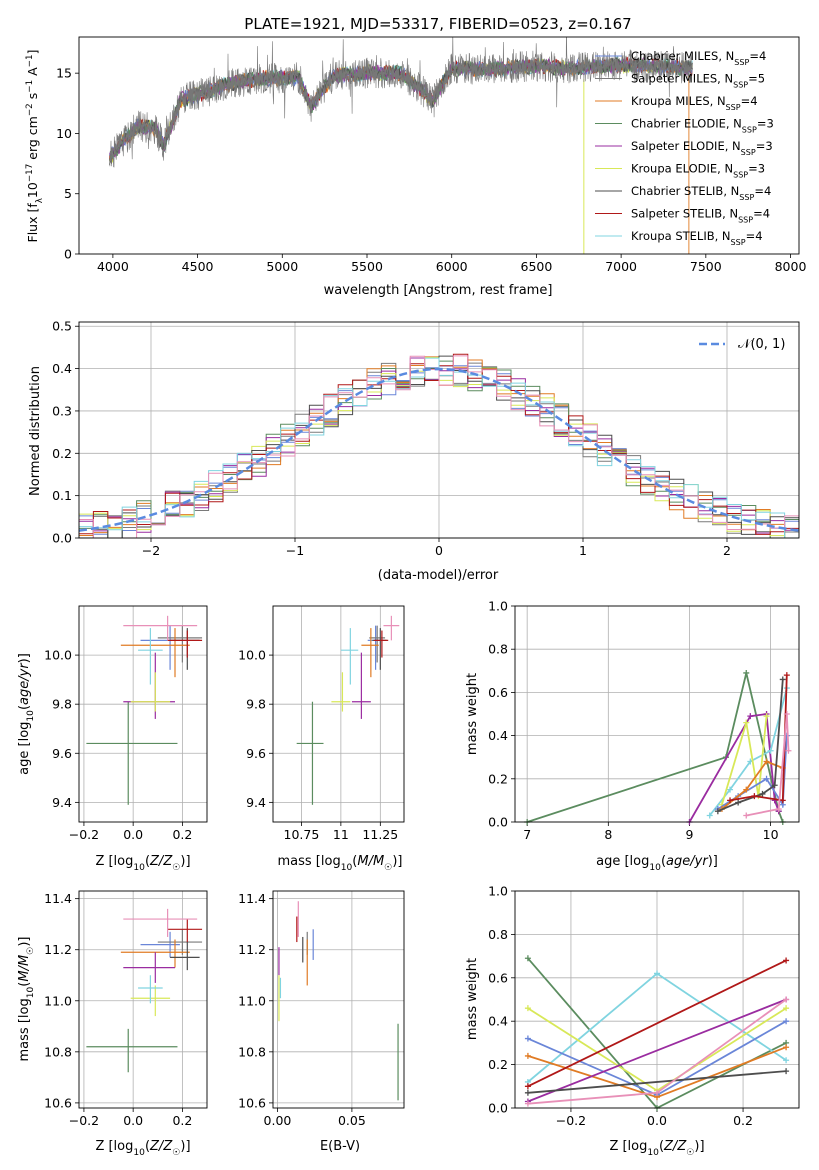 Image resolution: width=819 pixels, height=1170 pixels. I want to click on y-tick-label: 11.4, so click(252, 898).